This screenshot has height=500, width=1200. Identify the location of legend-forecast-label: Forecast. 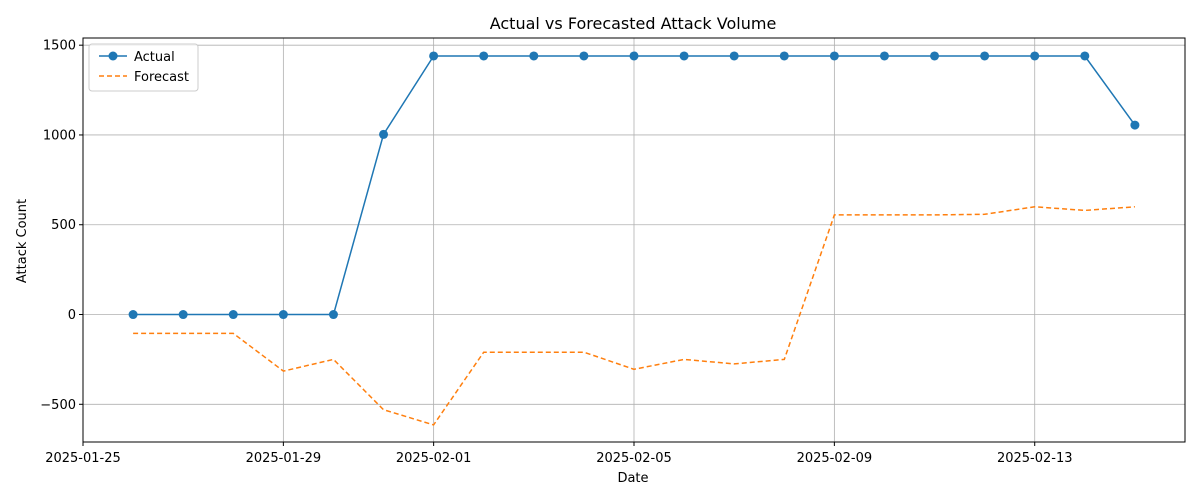
(161, 77).